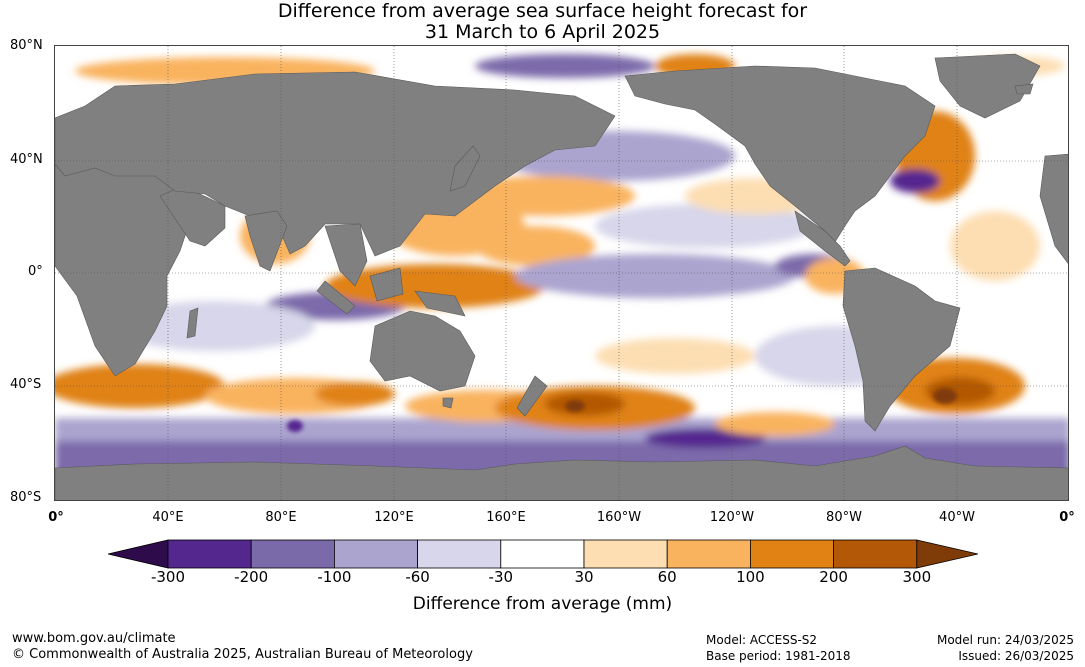  Describe the element at coordinates (251, 577) in the screenshot. I see `legend-tick-label: -200` at that location.